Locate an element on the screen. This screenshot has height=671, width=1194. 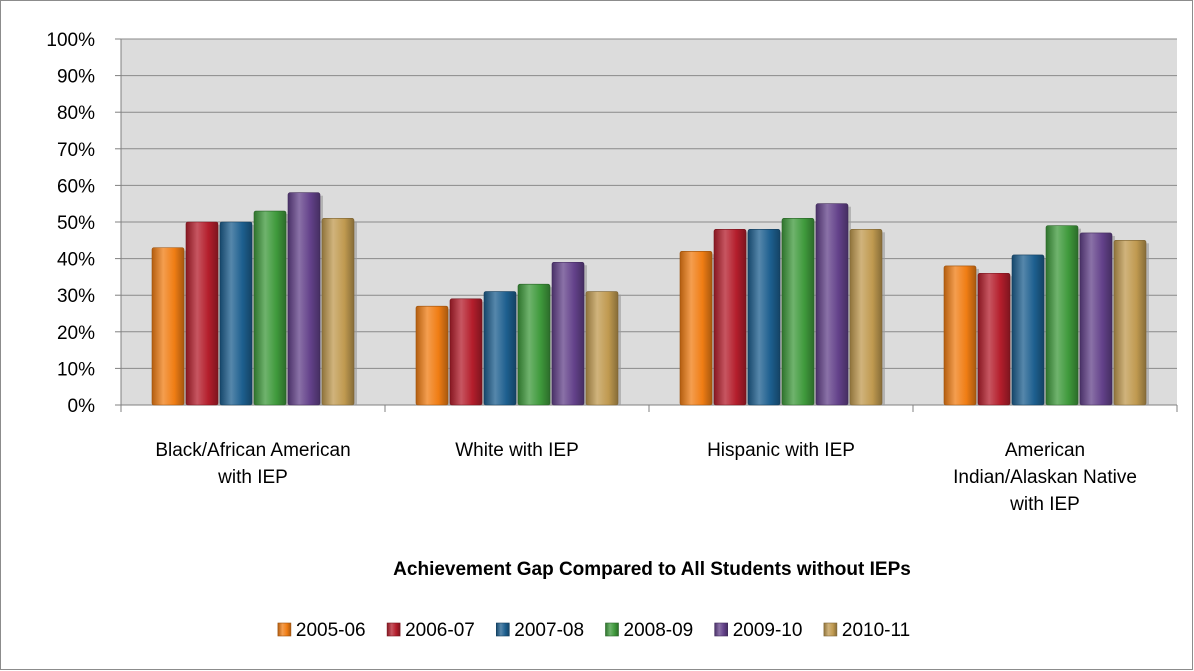
x-category-label-line: White with IEP is located at coordinates (517, 450).